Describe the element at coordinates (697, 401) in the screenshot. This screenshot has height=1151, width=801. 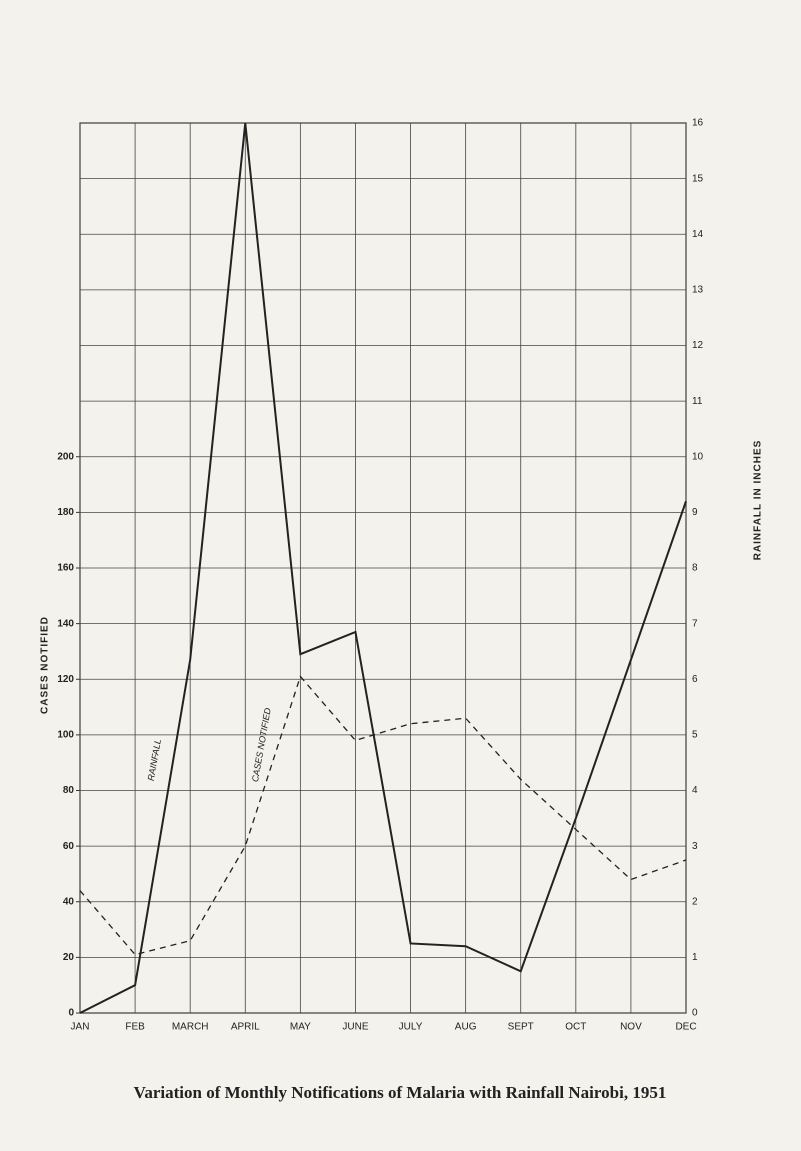
I see `y2-tick-label: 11` at that location.